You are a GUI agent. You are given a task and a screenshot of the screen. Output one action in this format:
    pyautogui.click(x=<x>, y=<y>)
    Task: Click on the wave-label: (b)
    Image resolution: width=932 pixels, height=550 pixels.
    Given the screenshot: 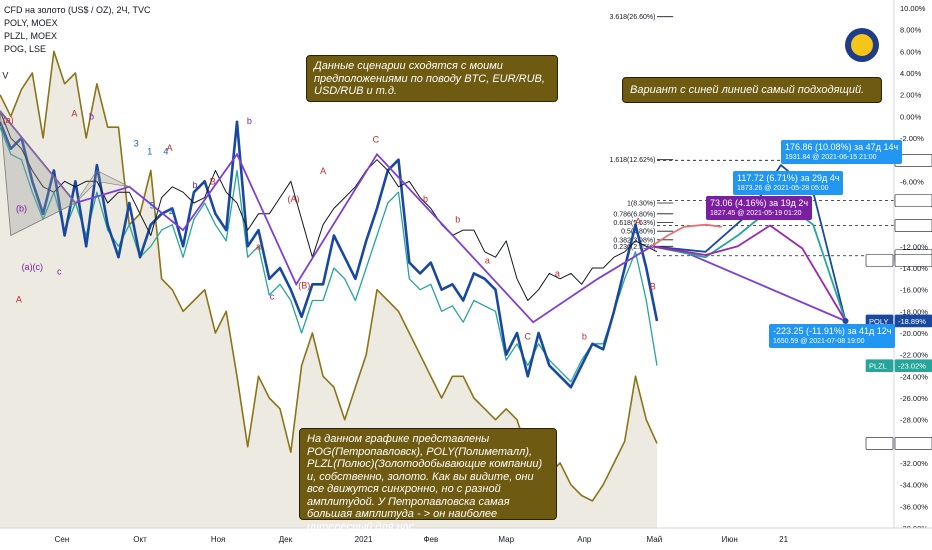 What is the action you would take?
    pyautogui.click(x=21, y=209)
    